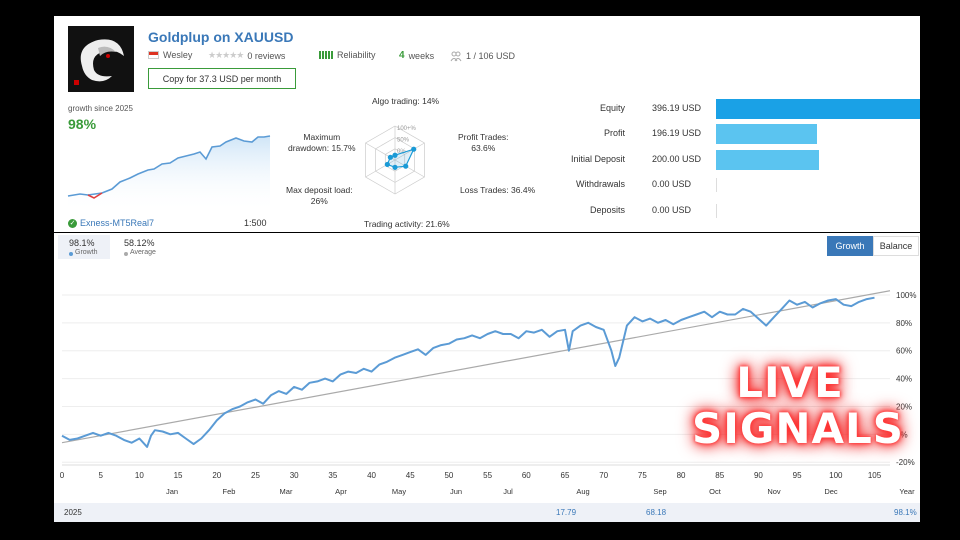  I want to click on copy-subscribe-button: Copy for 37.3 USD per month, so click(222, 78).